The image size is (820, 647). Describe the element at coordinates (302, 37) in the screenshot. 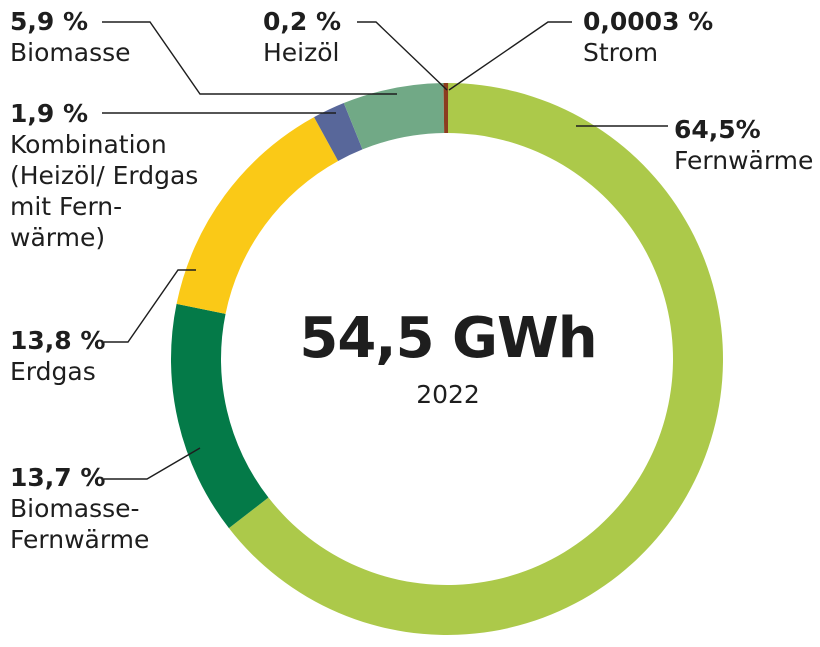

I see `label-heizoel: 0,2 % Heizöl` at that location.